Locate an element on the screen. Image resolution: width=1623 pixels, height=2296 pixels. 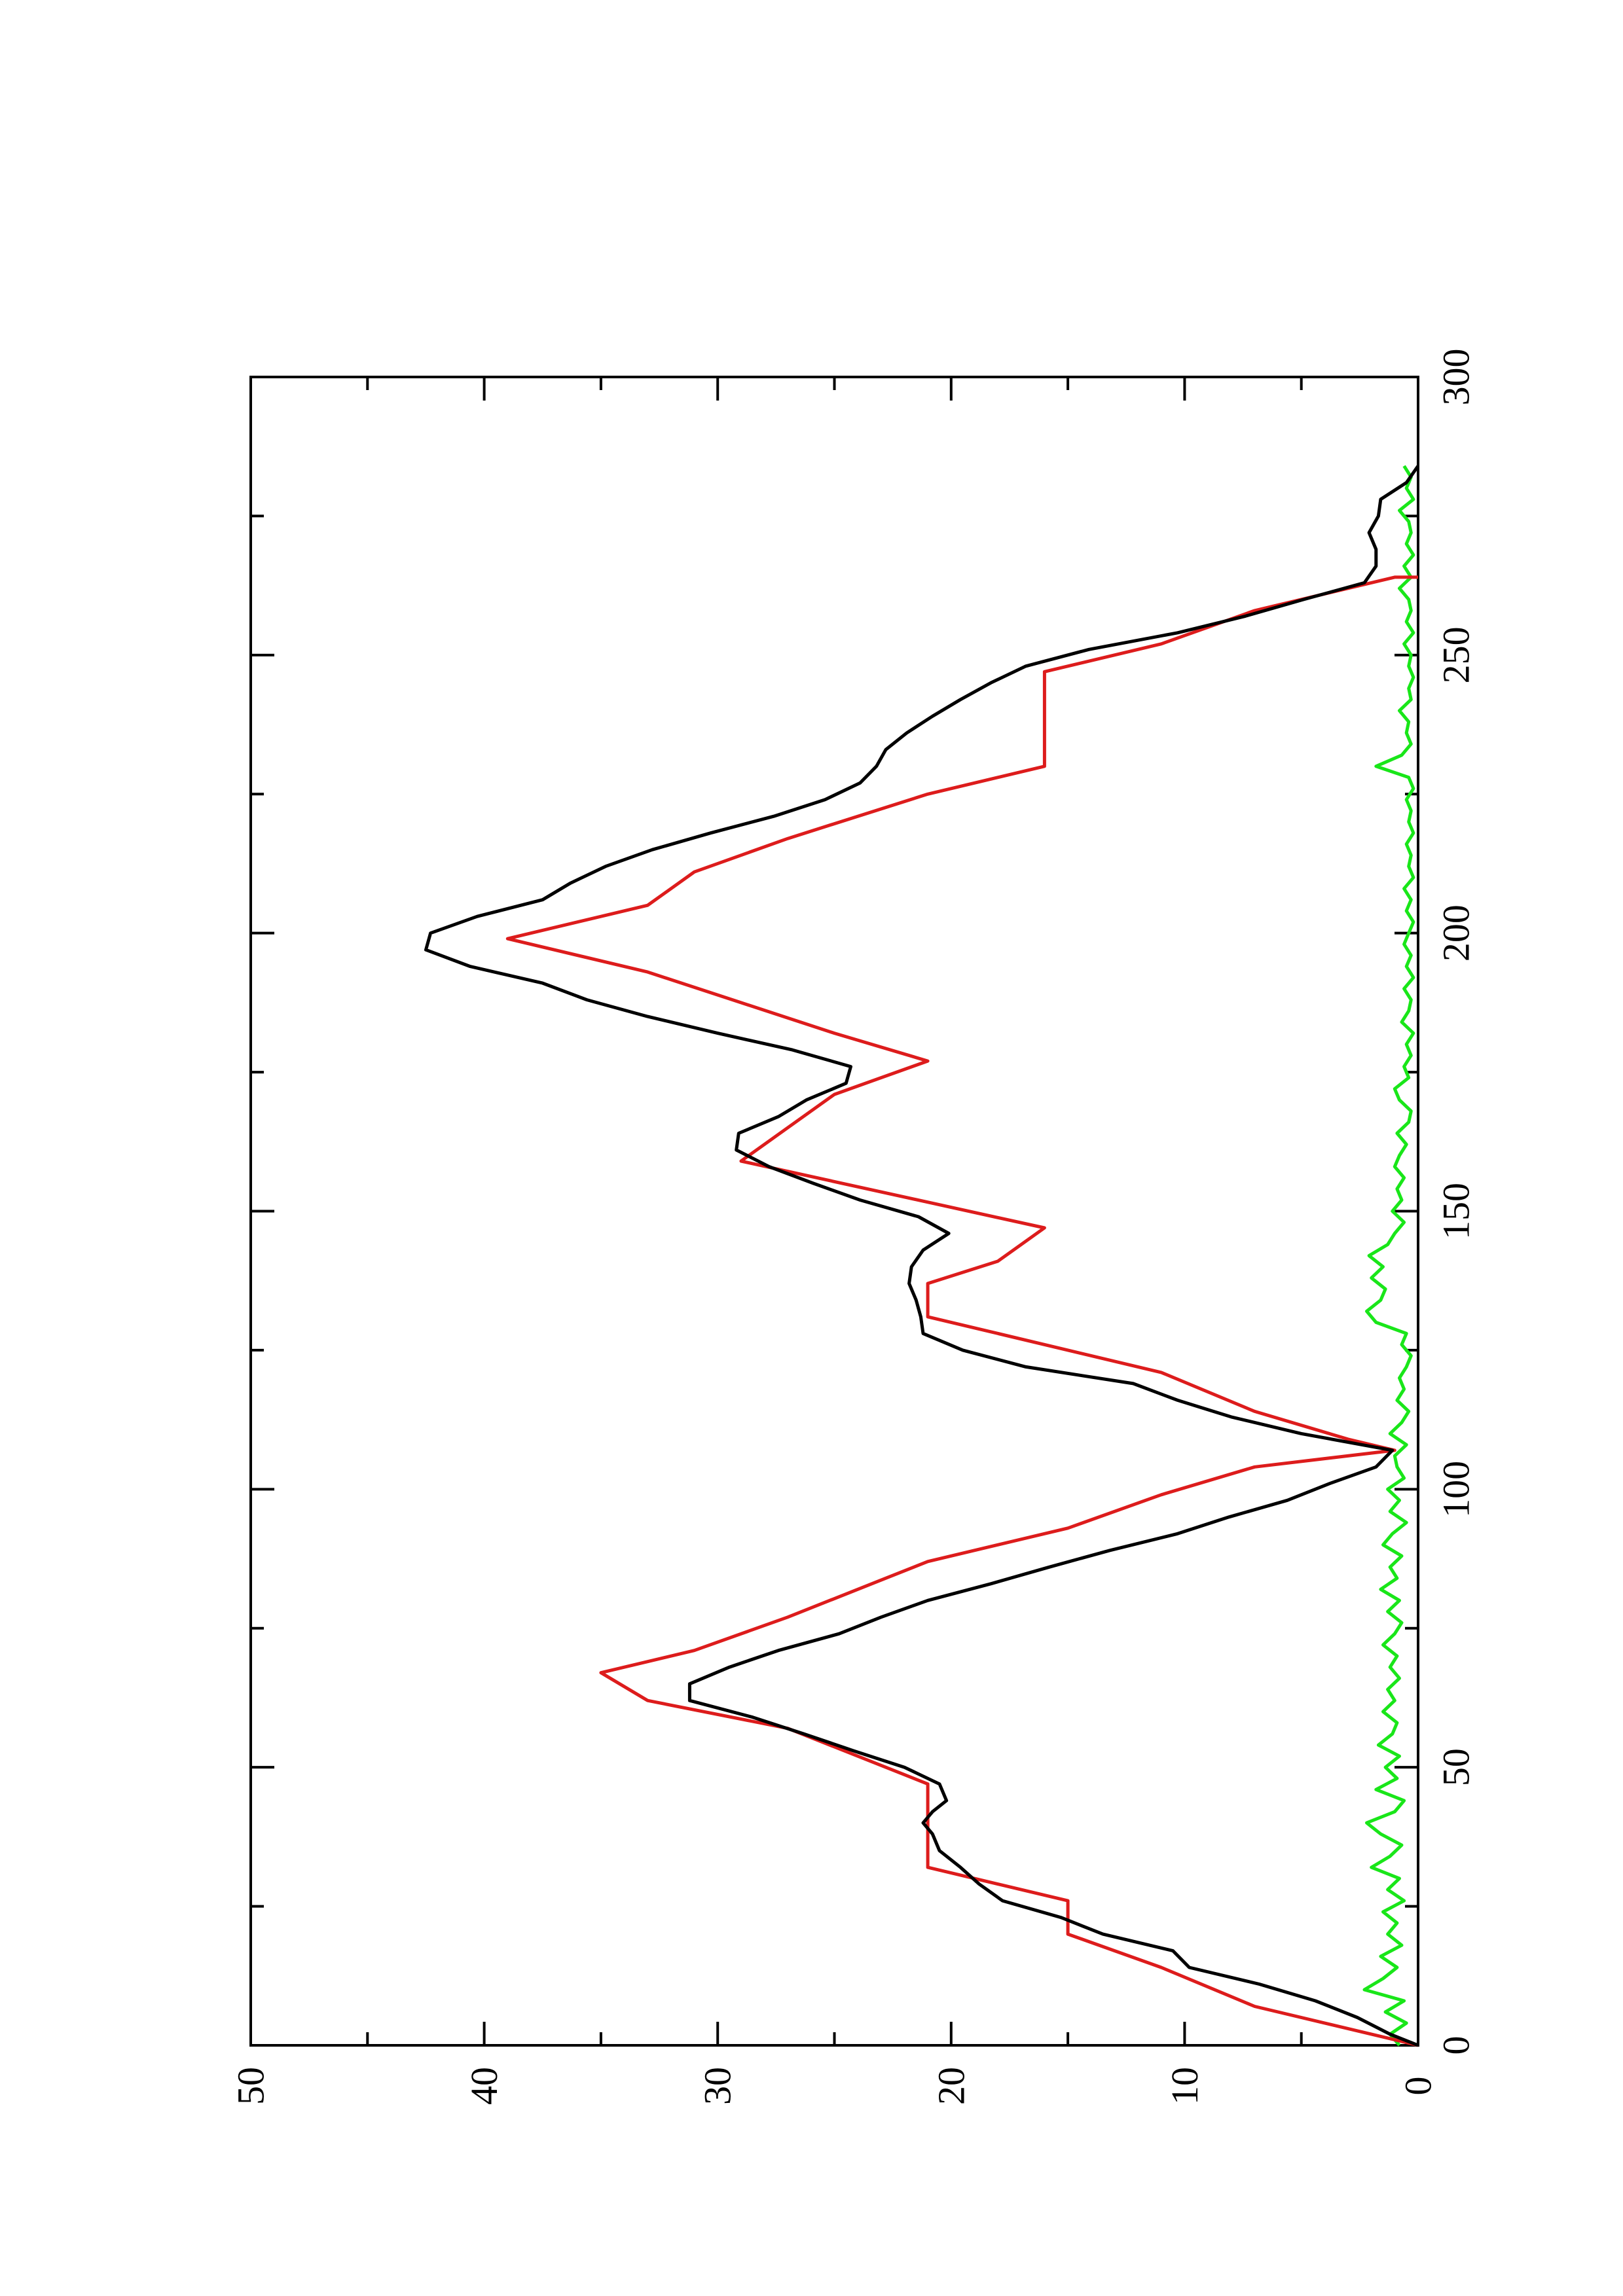
y-tick-label: 10 is located at coordinates (1184, 2086).